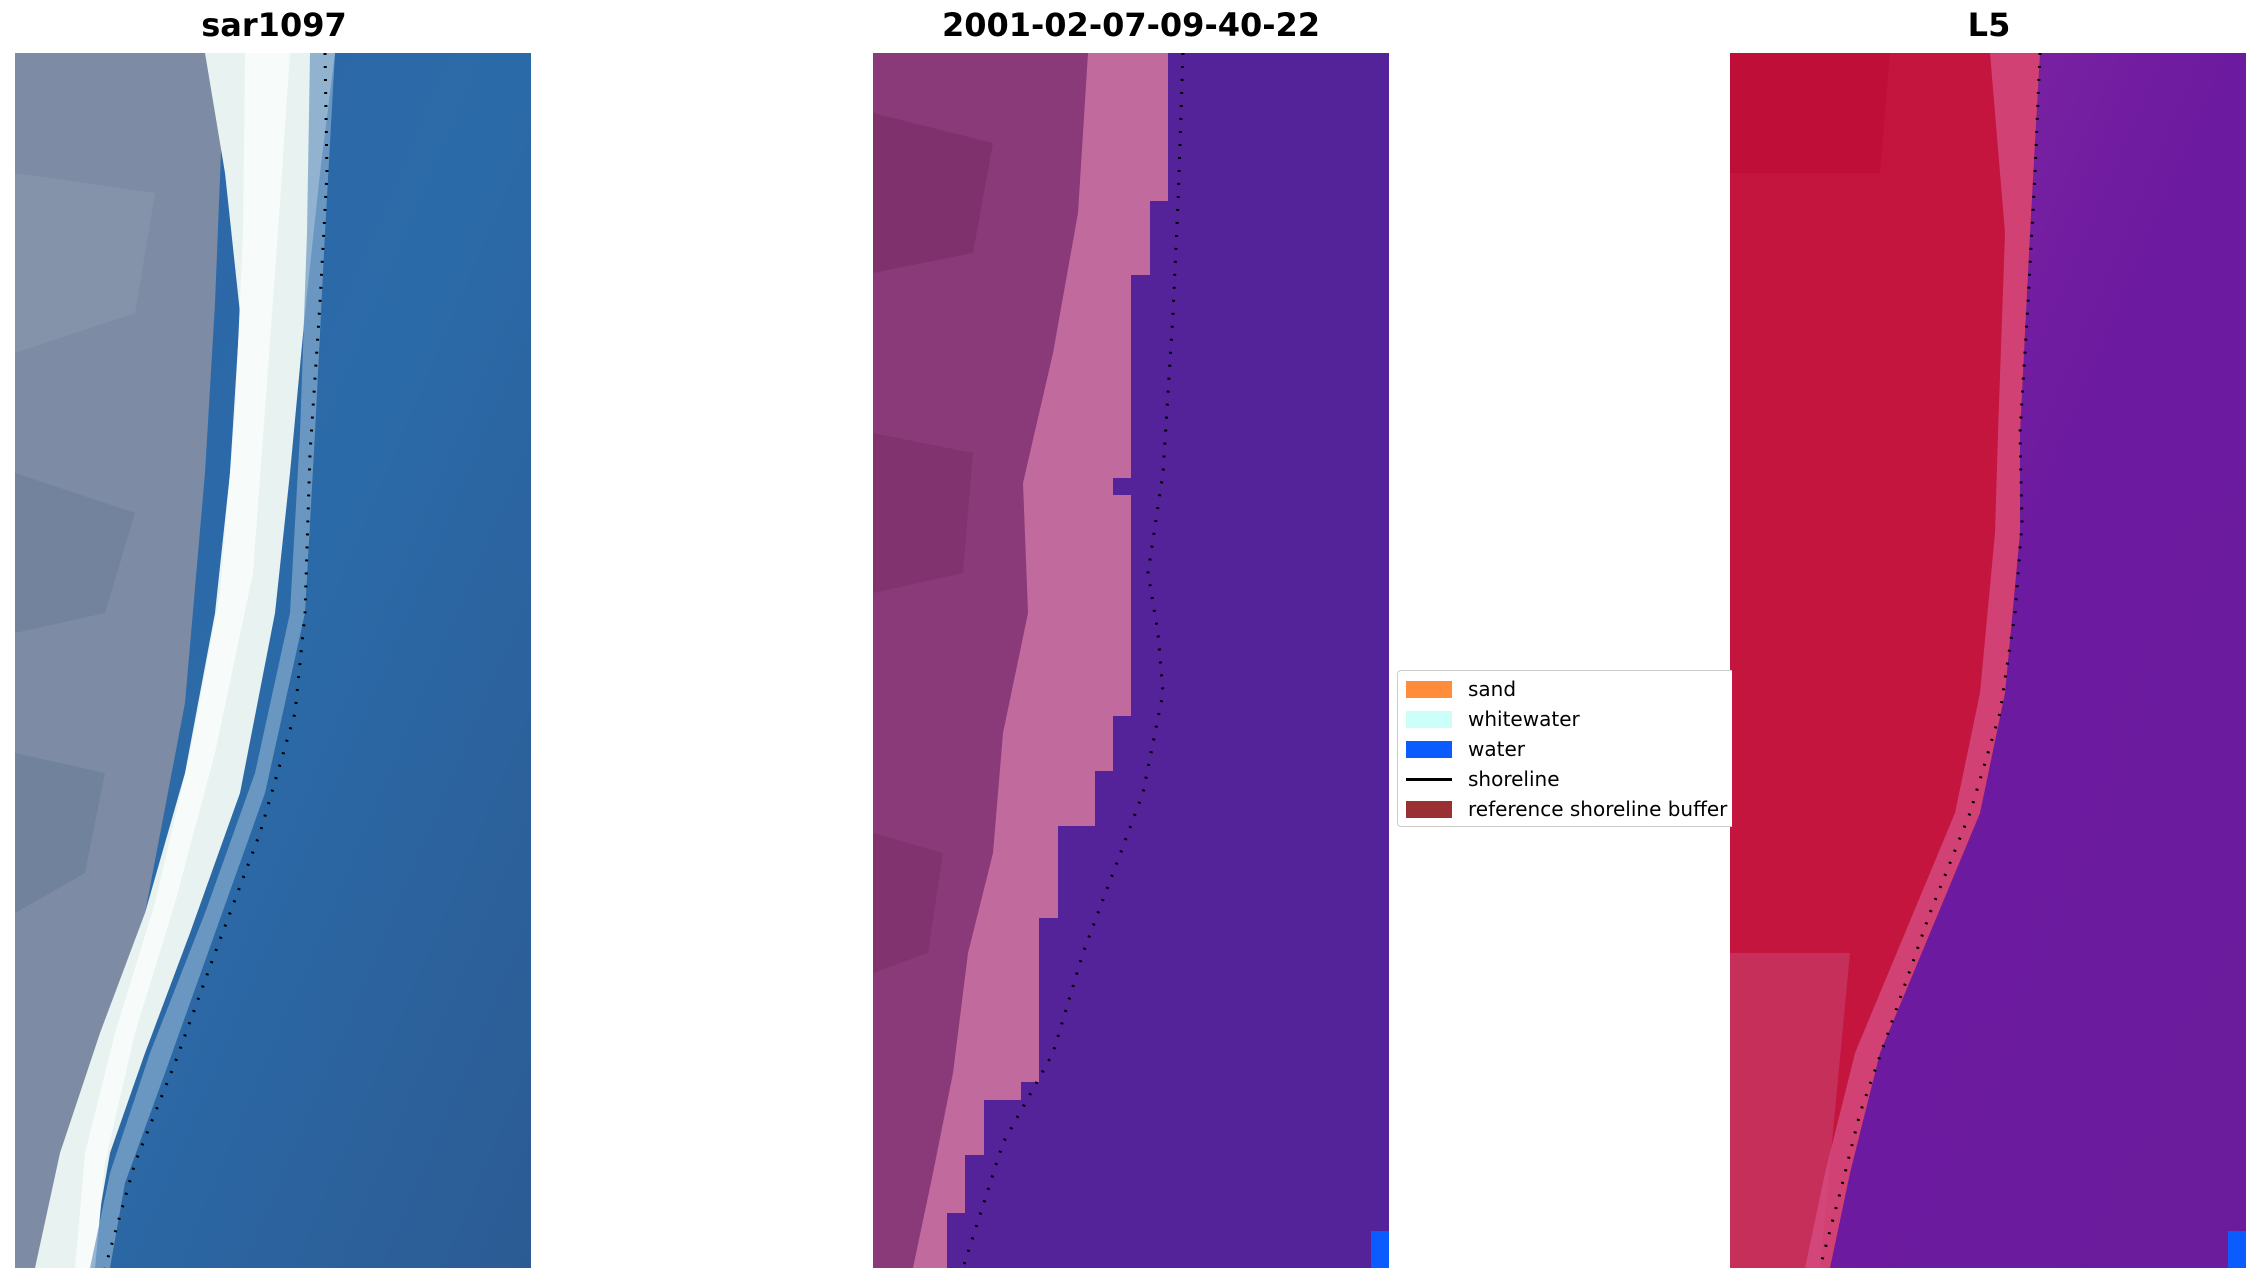 This screenshot has width=2260, height=1283. I want to click on legend-item-shoreline: shoreline, so click(1483, 779).